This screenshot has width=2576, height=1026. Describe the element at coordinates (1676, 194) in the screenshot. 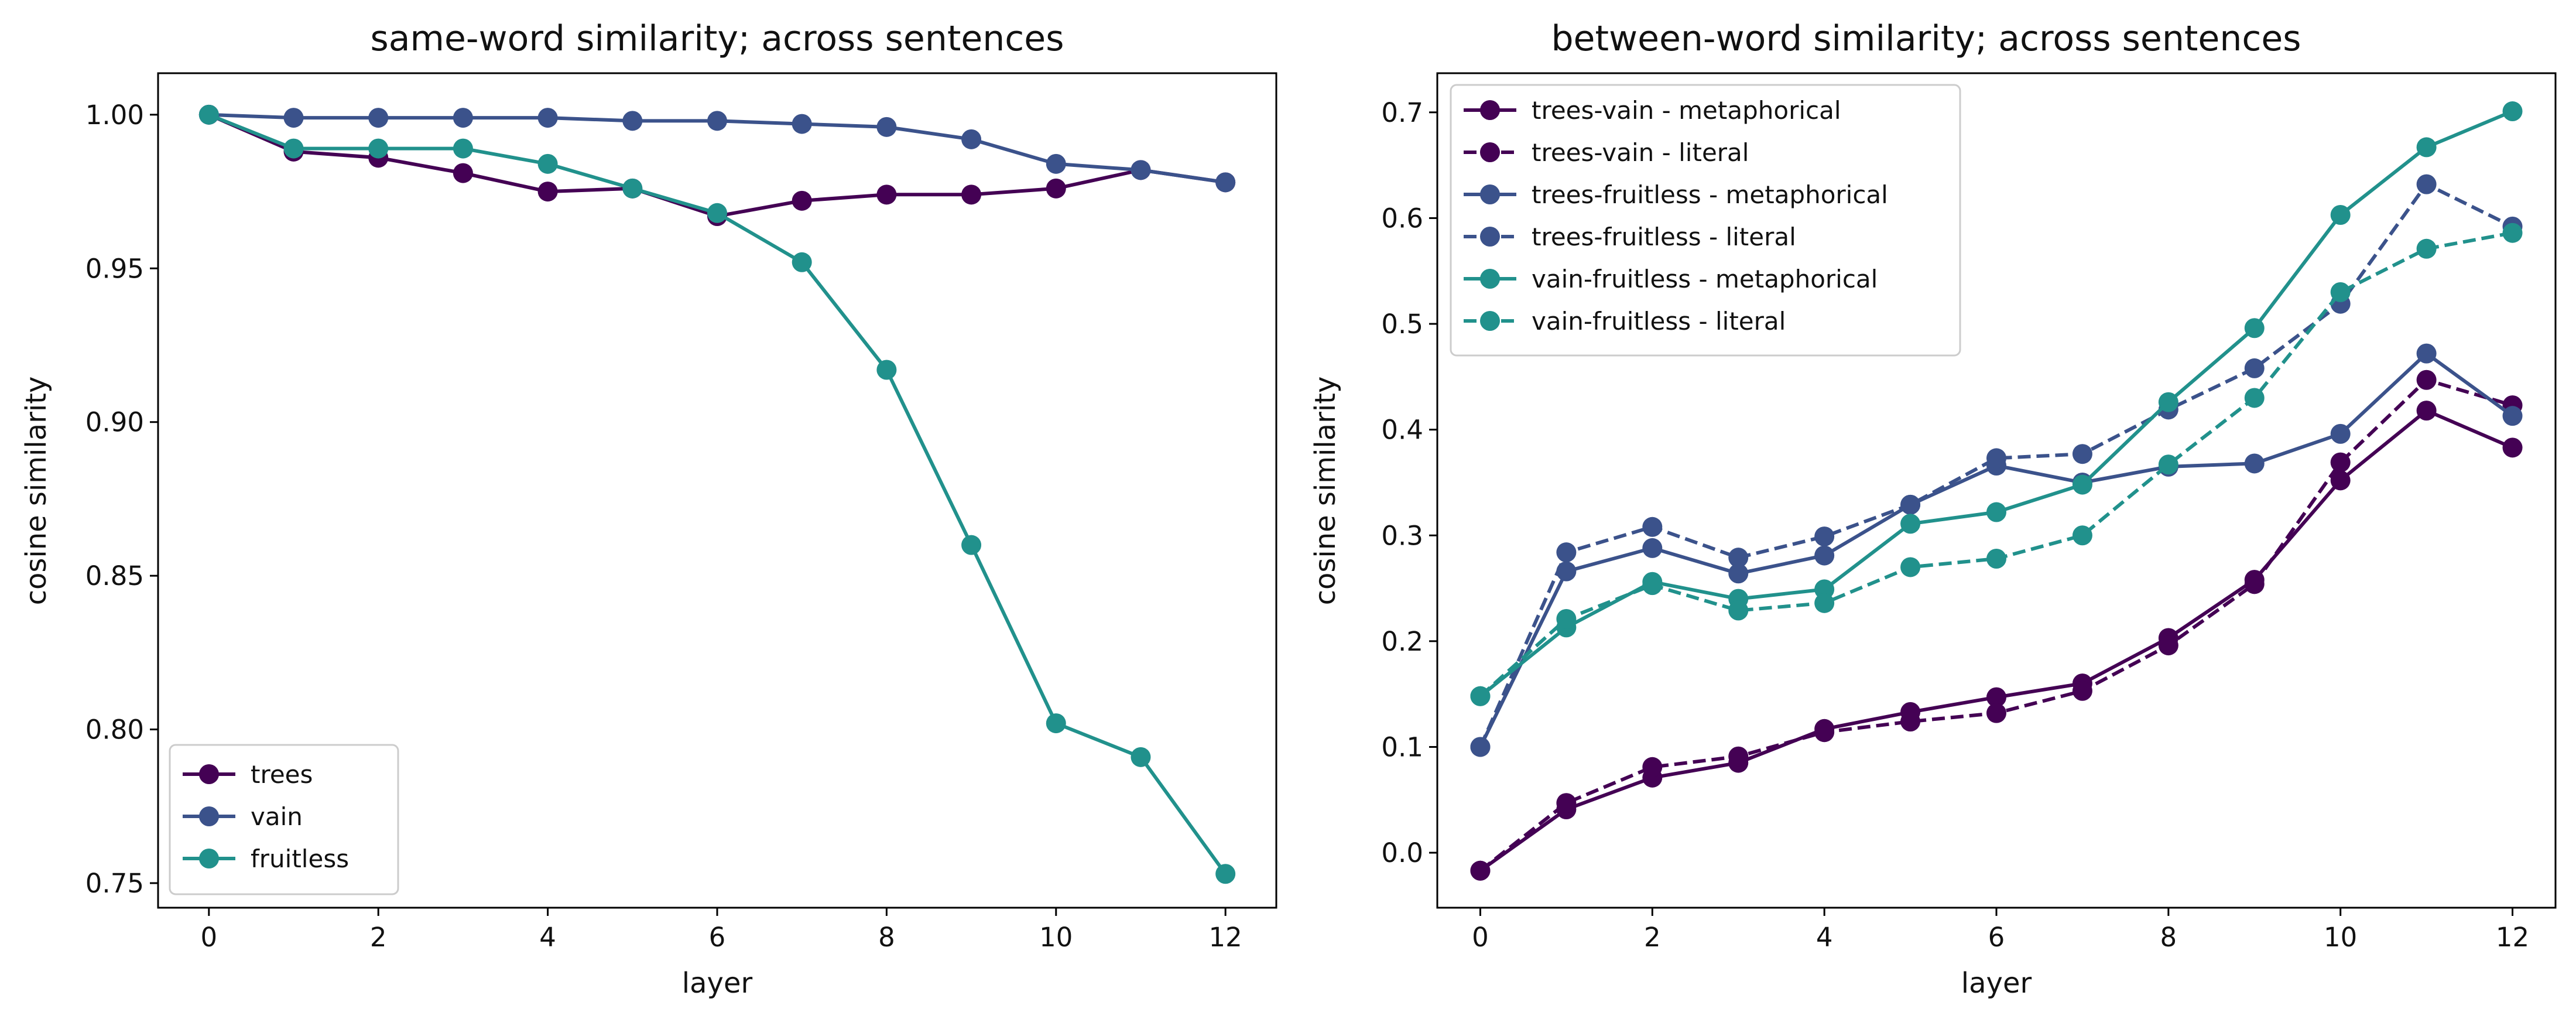

I see `legend-entry: trees-fruitless - metaphorical` at that location.